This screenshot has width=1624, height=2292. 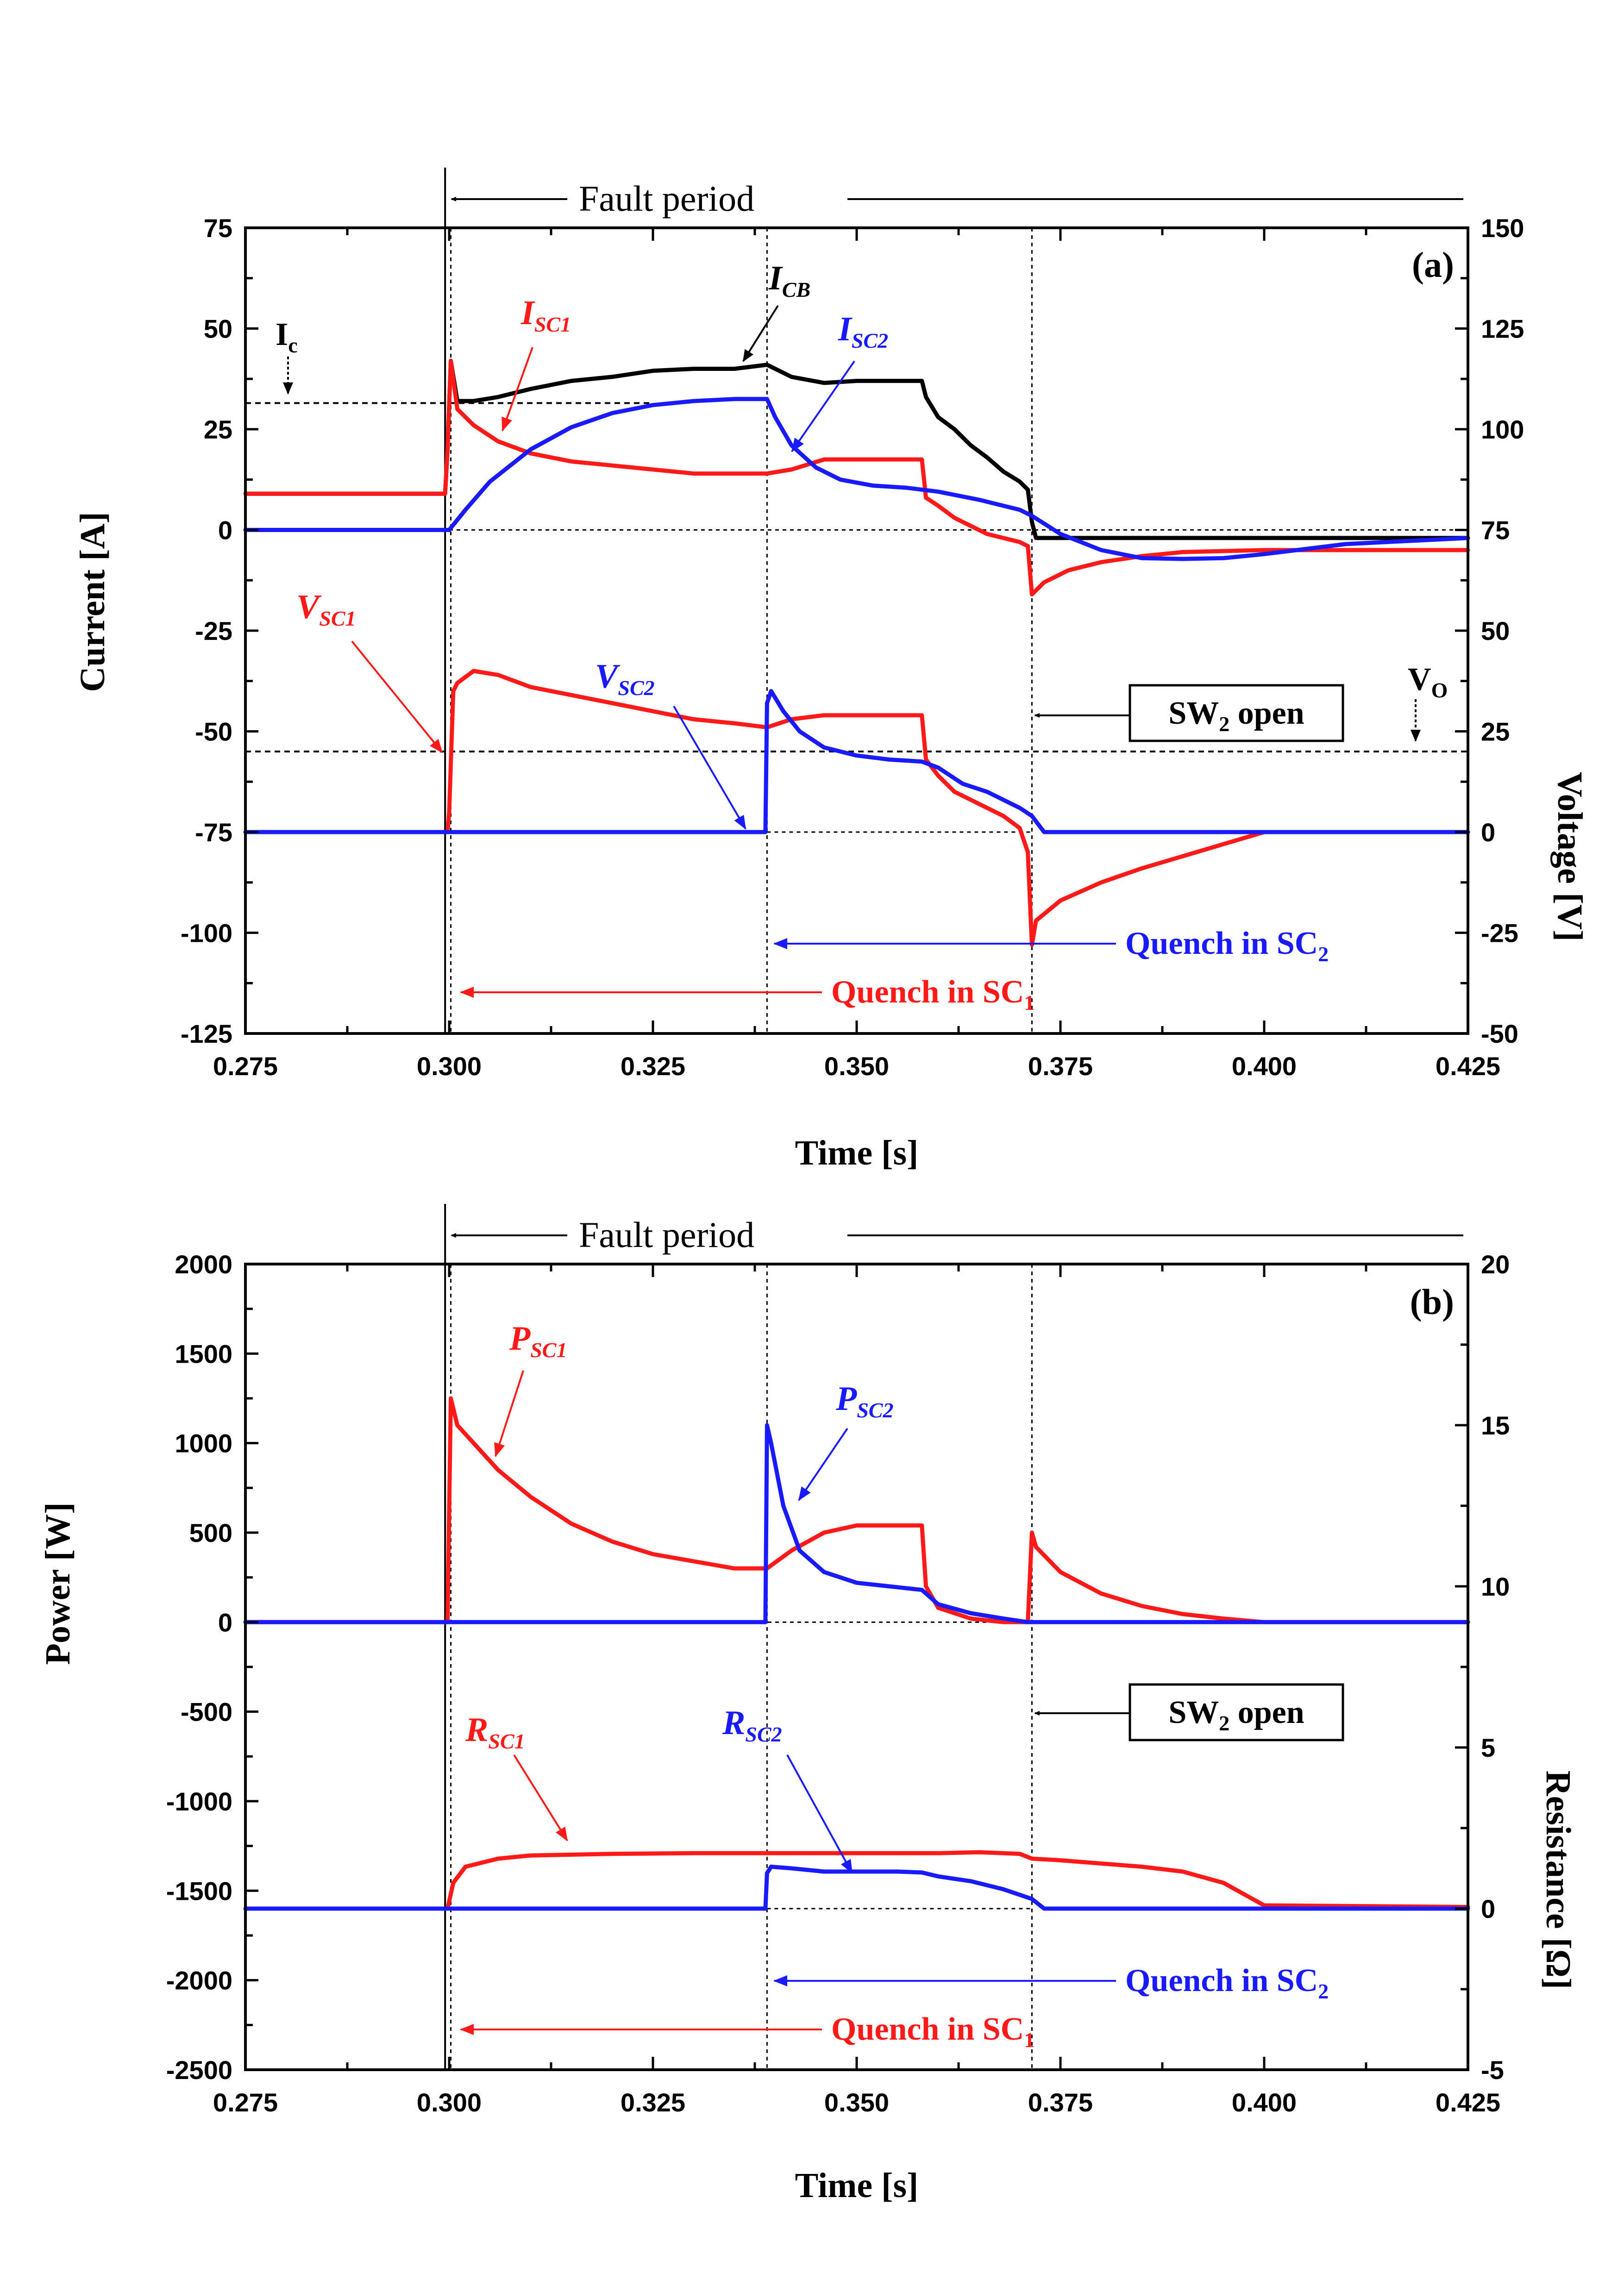 I want to click on label-i-cb-pointer, so click(x=760, y=333).